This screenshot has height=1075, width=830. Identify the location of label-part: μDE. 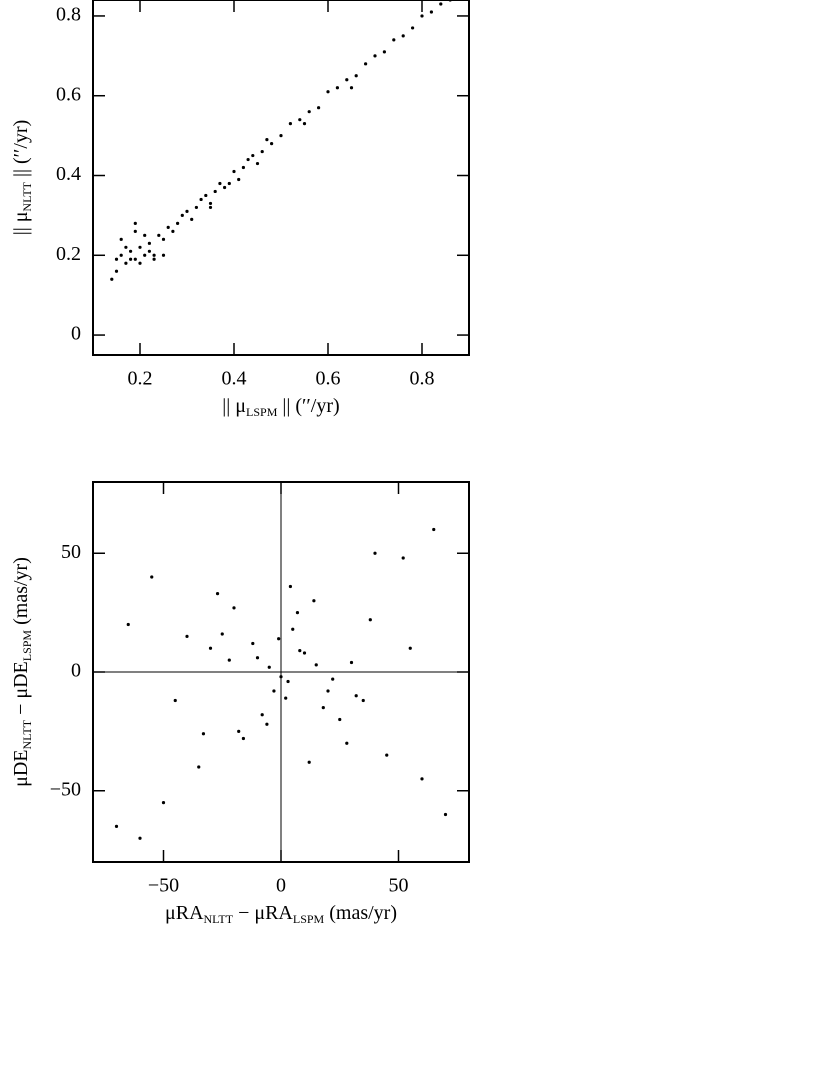
(21, 767).